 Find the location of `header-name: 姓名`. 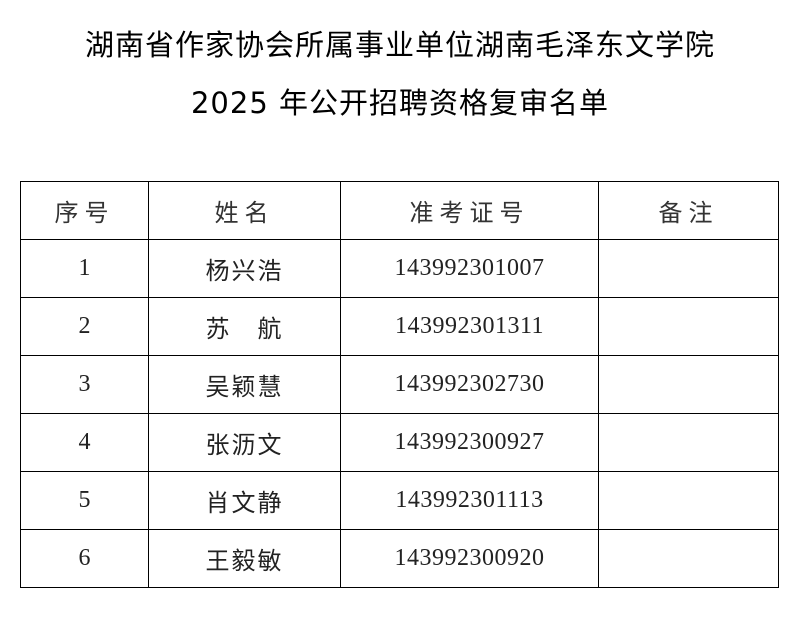

header-name: 姓名 is located at coordinates (244, 210).